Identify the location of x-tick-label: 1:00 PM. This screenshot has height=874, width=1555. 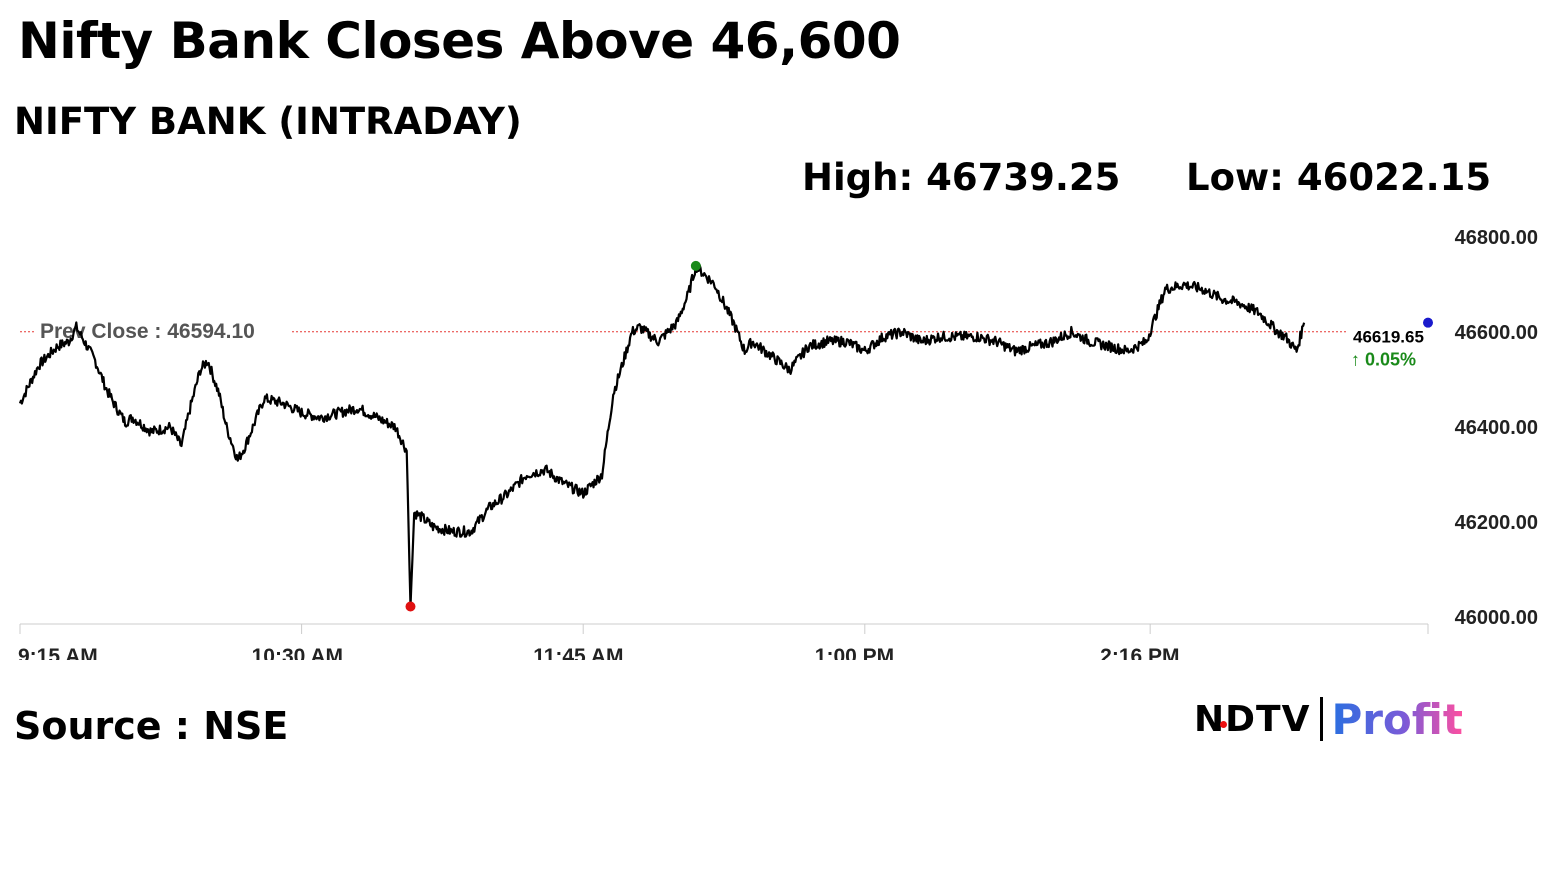
(854, 652).